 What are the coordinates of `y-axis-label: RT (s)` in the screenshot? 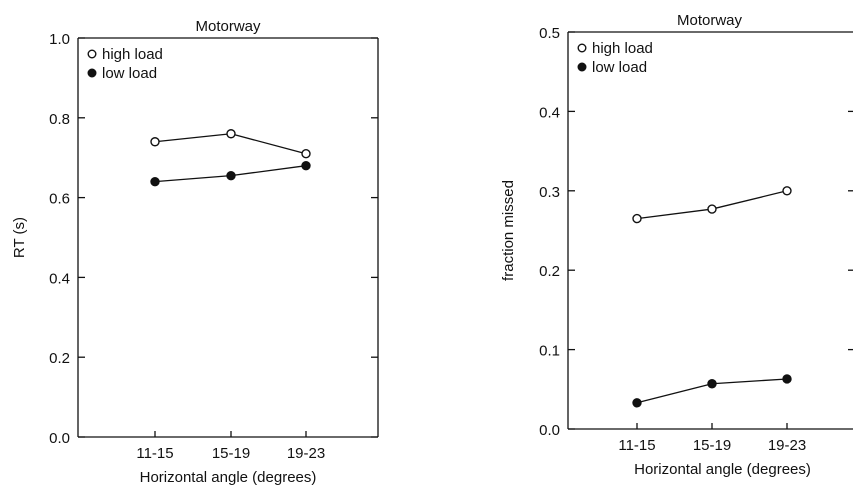 It's located at (19, 237).